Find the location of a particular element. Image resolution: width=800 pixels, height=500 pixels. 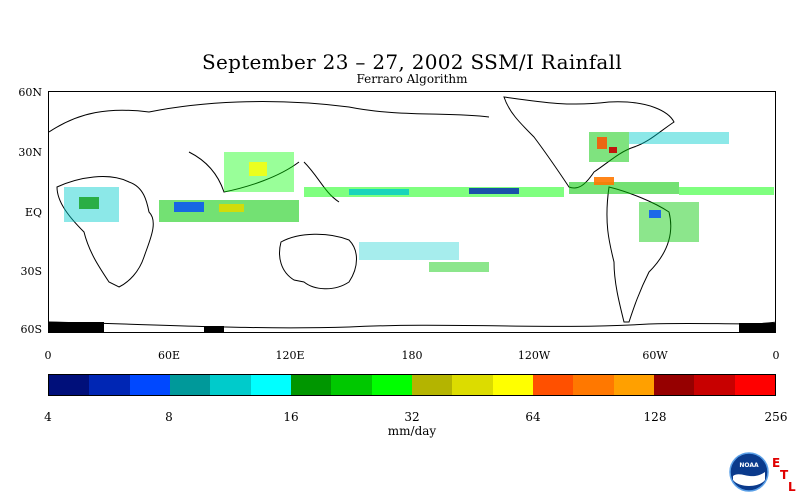

logo-letter-e: E is located at coordinates (776, 463).